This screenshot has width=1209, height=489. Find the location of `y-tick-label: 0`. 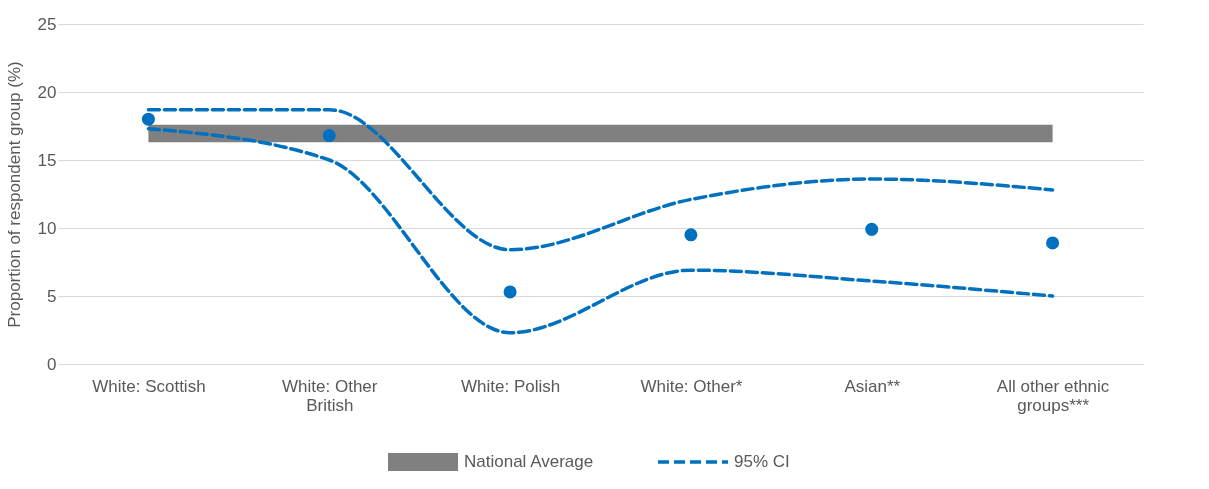

y-tick-label: 0 is located at coordinates (52, 364).